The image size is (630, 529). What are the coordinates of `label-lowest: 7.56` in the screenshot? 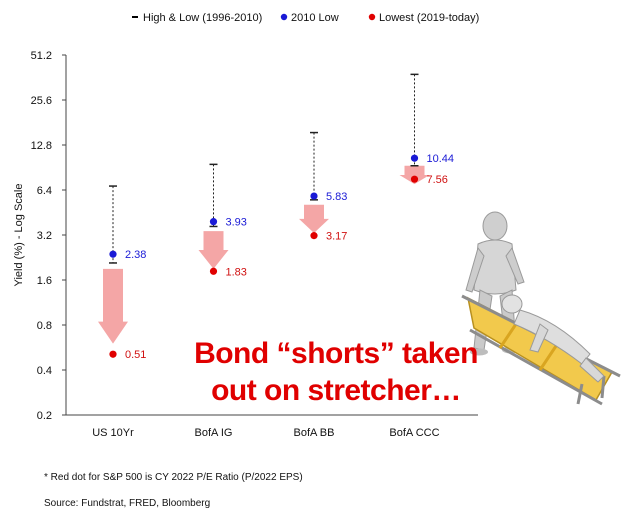 It's located at (437, 180).